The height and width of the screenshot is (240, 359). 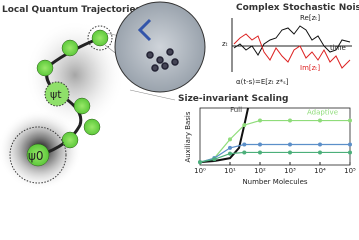 What do you see at coordinates (292, 40) in the screenshot?
I see `re-noise` at bounding box center [292, 40].